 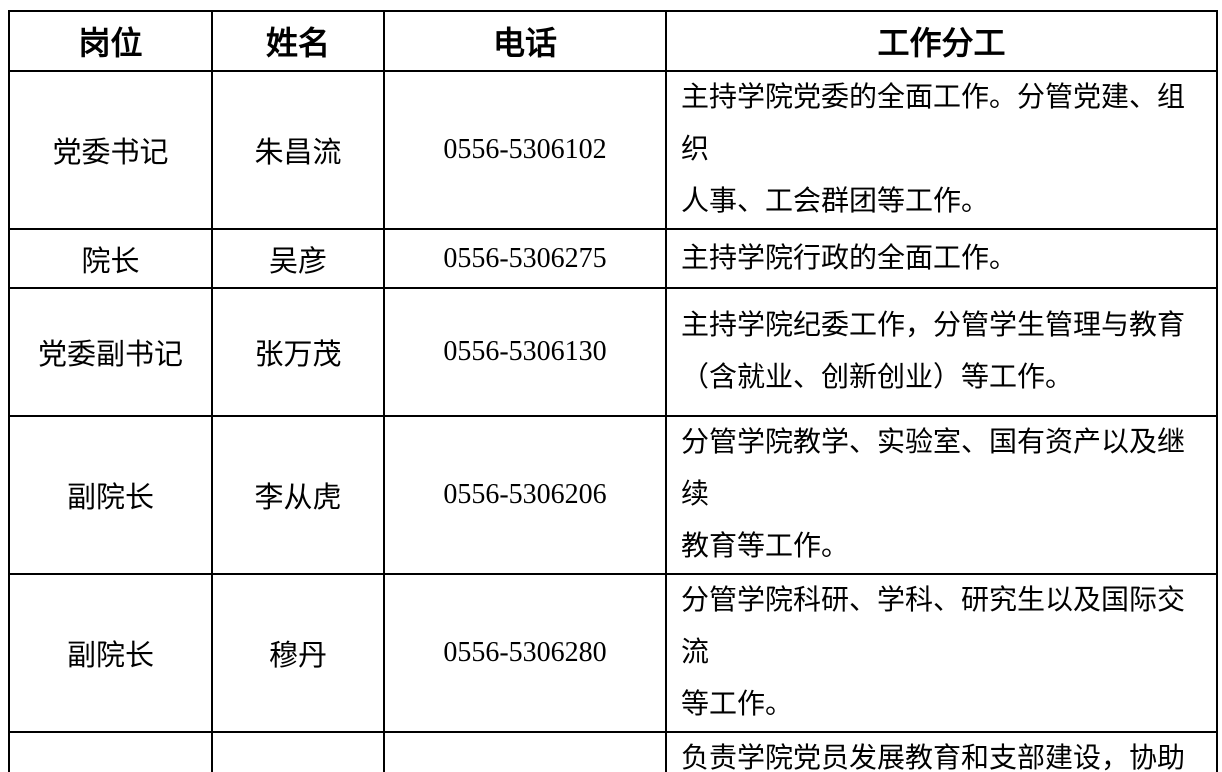 I want to click on table-row: 院长 吴彦 0556-5306275 主持学院行政的全面工作。, so click(x=613, y=258).